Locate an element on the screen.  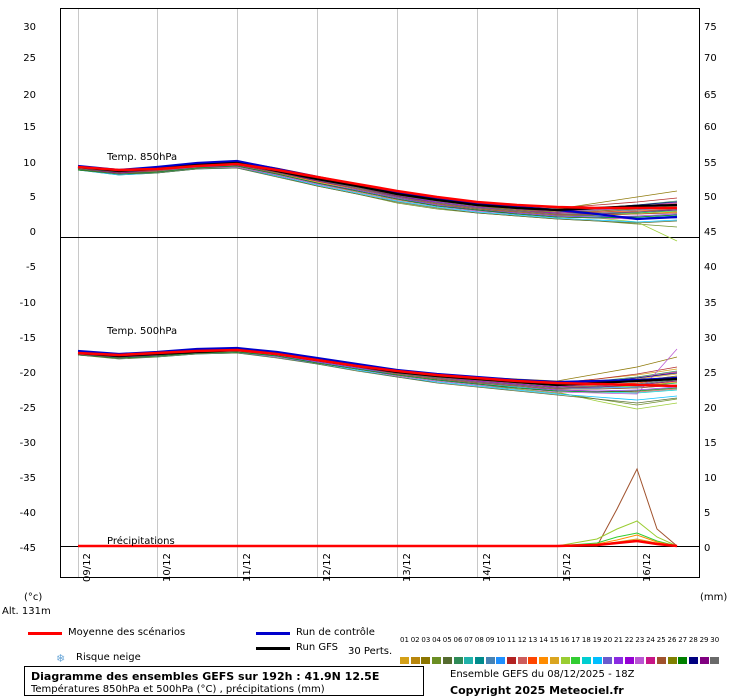
pert-number-30: 30 is located at coordinates (715, 640).